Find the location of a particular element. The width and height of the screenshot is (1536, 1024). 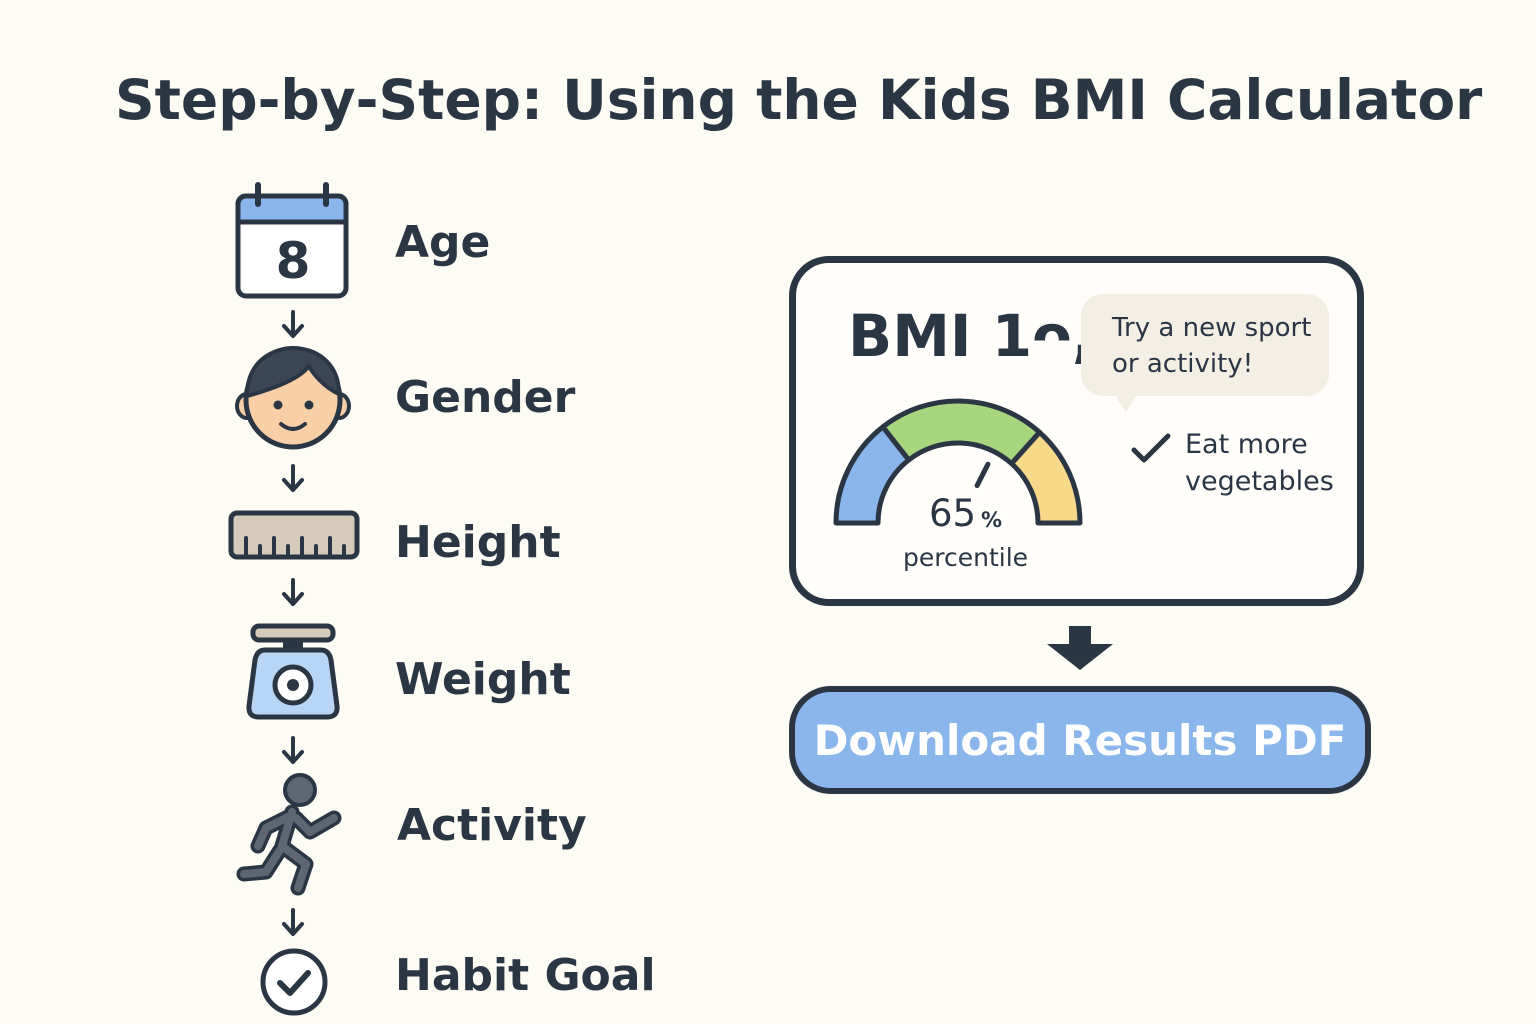

calendar-icon: 8 is located at coordinates (292, 240).